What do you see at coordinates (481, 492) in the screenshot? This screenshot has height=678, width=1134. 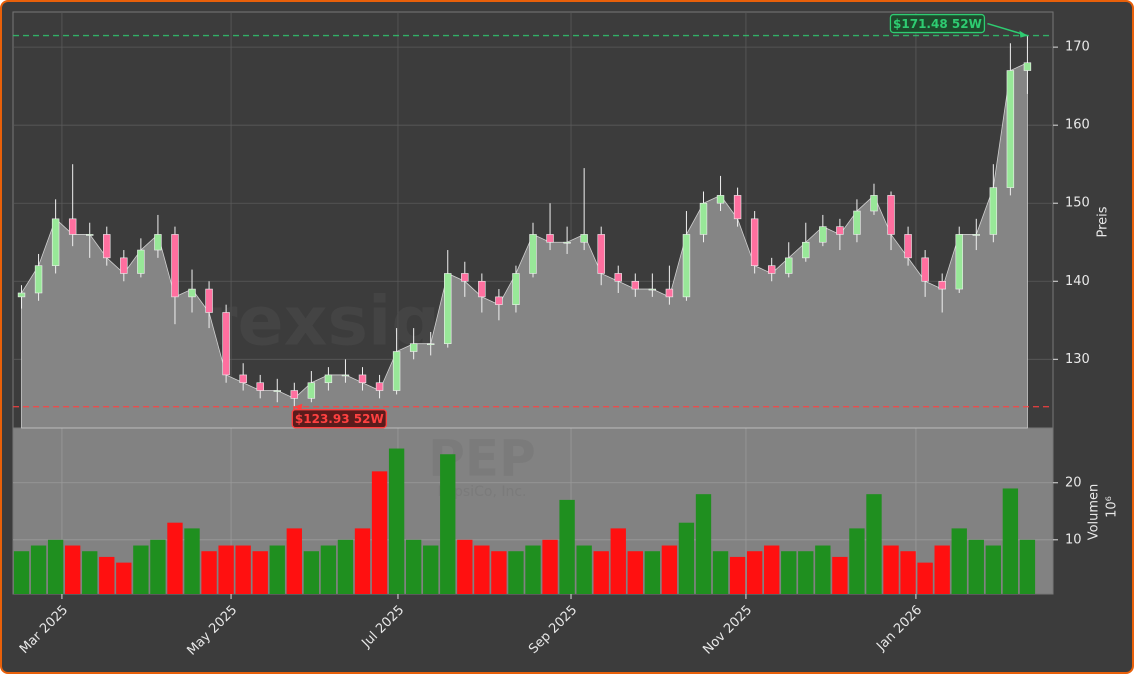 I see `watermark-company: PepsiCo, Inc.` at bounding box center [481, 492].